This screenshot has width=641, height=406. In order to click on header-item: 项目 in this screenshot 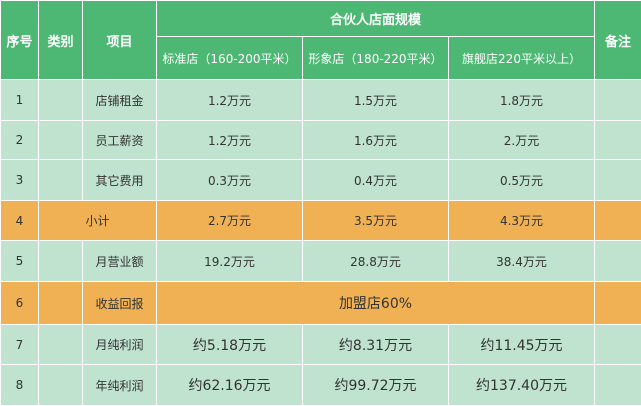, I will do `click(120, 40)`.